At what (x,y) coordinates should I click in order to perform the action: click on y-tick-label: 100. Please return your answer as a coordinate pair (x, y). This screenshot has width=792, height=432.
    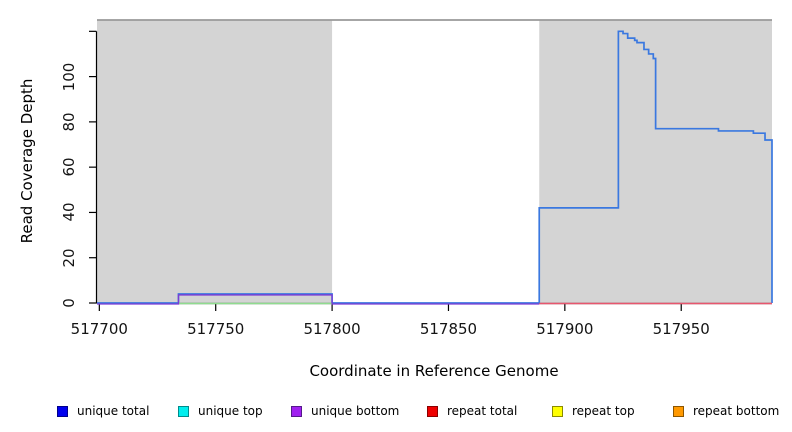
    Looking at the image, I should click on (69, 76).